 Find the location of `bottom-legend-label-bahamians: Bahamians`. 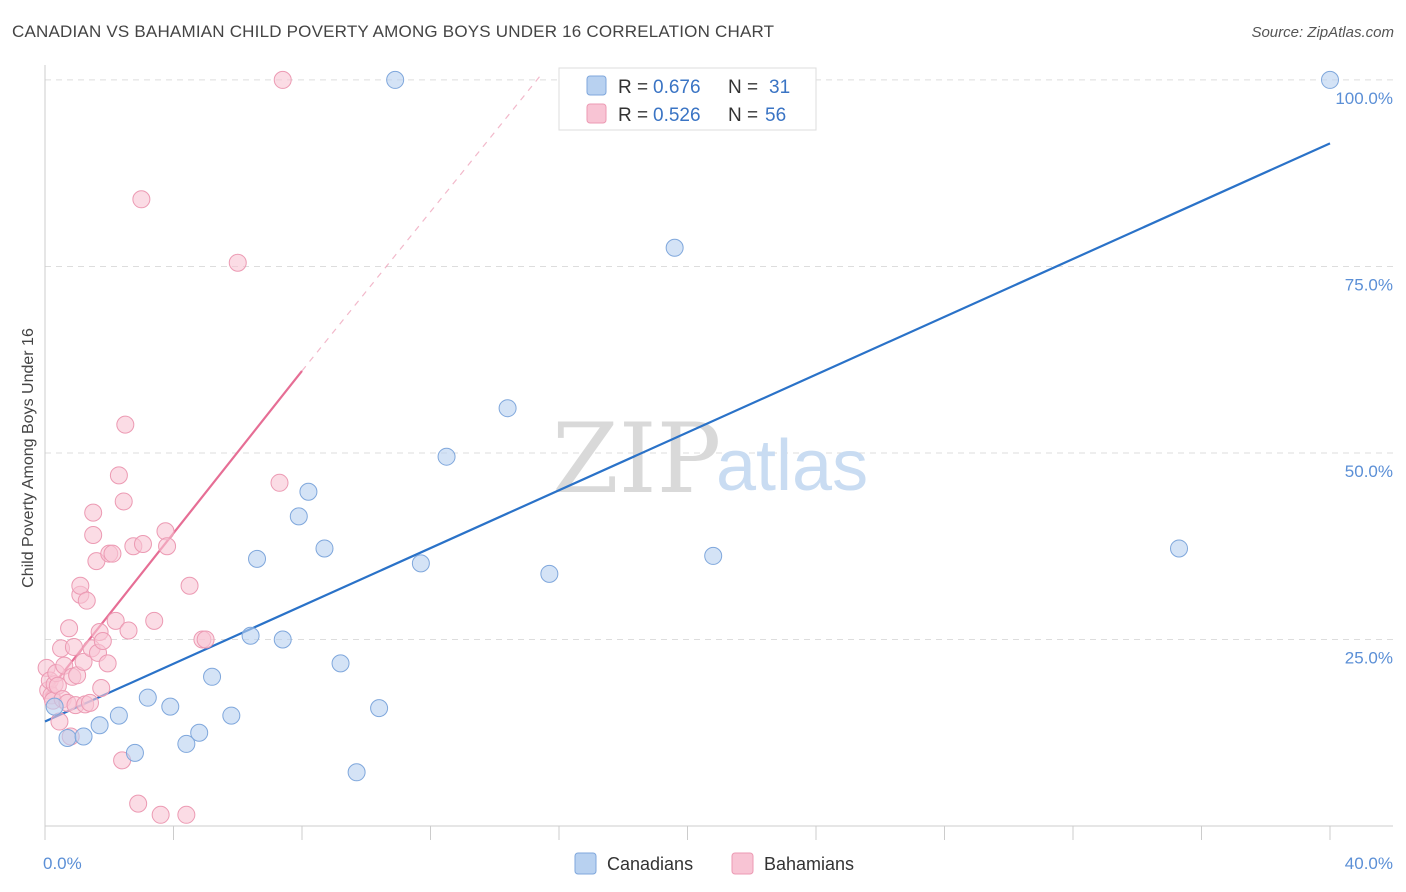

bottom-legend-label-bahamians: Bahamians is located at coordinates (809, 864).